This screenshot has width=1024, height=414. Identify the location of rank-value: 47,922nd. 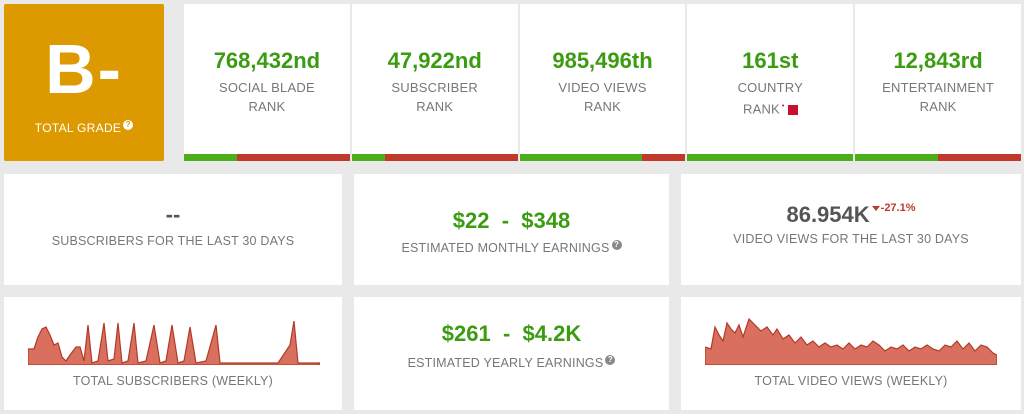
(434, 60).